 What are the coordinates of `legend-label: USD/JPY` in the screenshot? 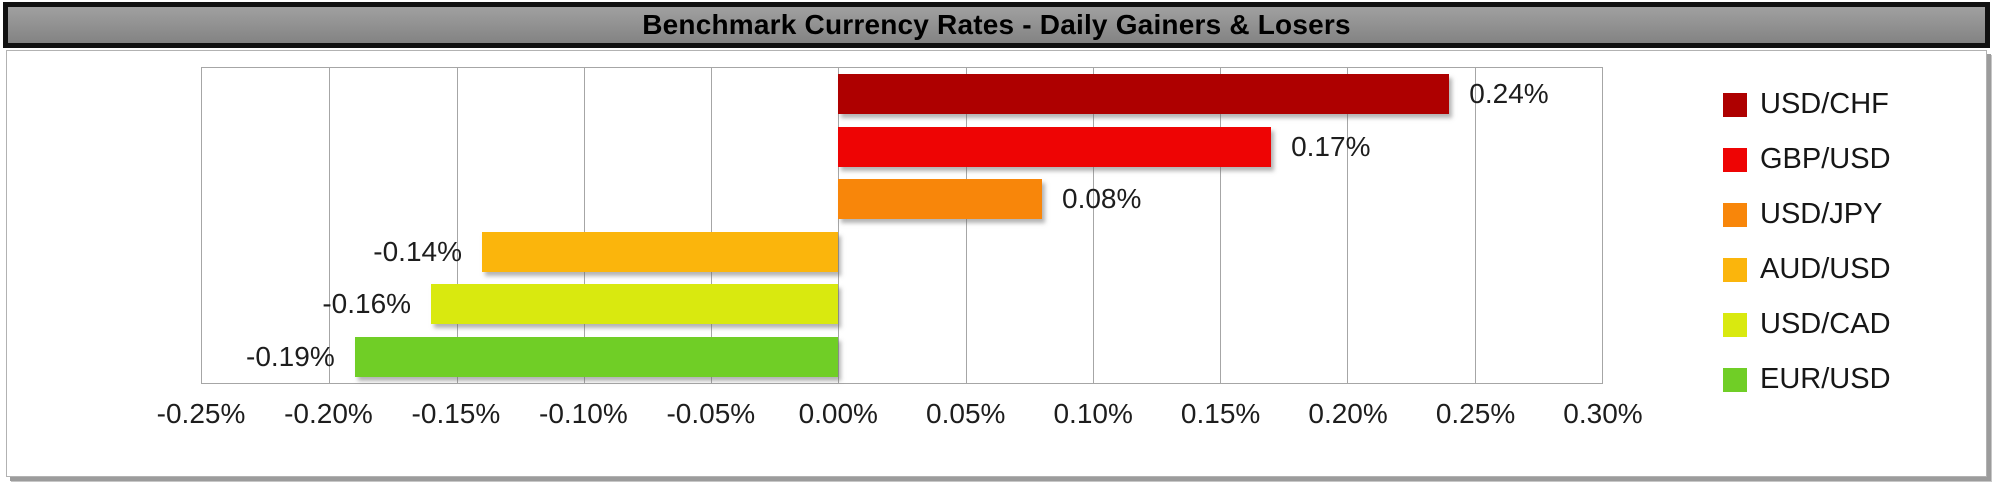 It's located at (1821, 214).